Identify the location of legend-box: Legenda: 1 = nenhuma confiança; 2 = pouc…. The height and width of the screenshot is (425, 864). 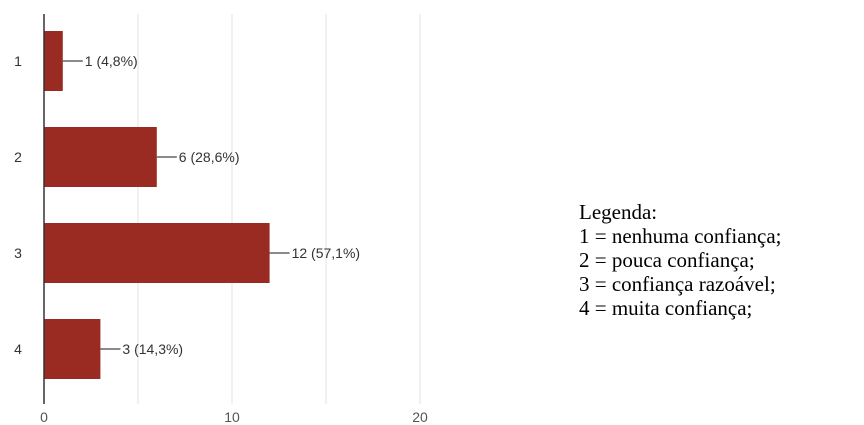
(721, 260).